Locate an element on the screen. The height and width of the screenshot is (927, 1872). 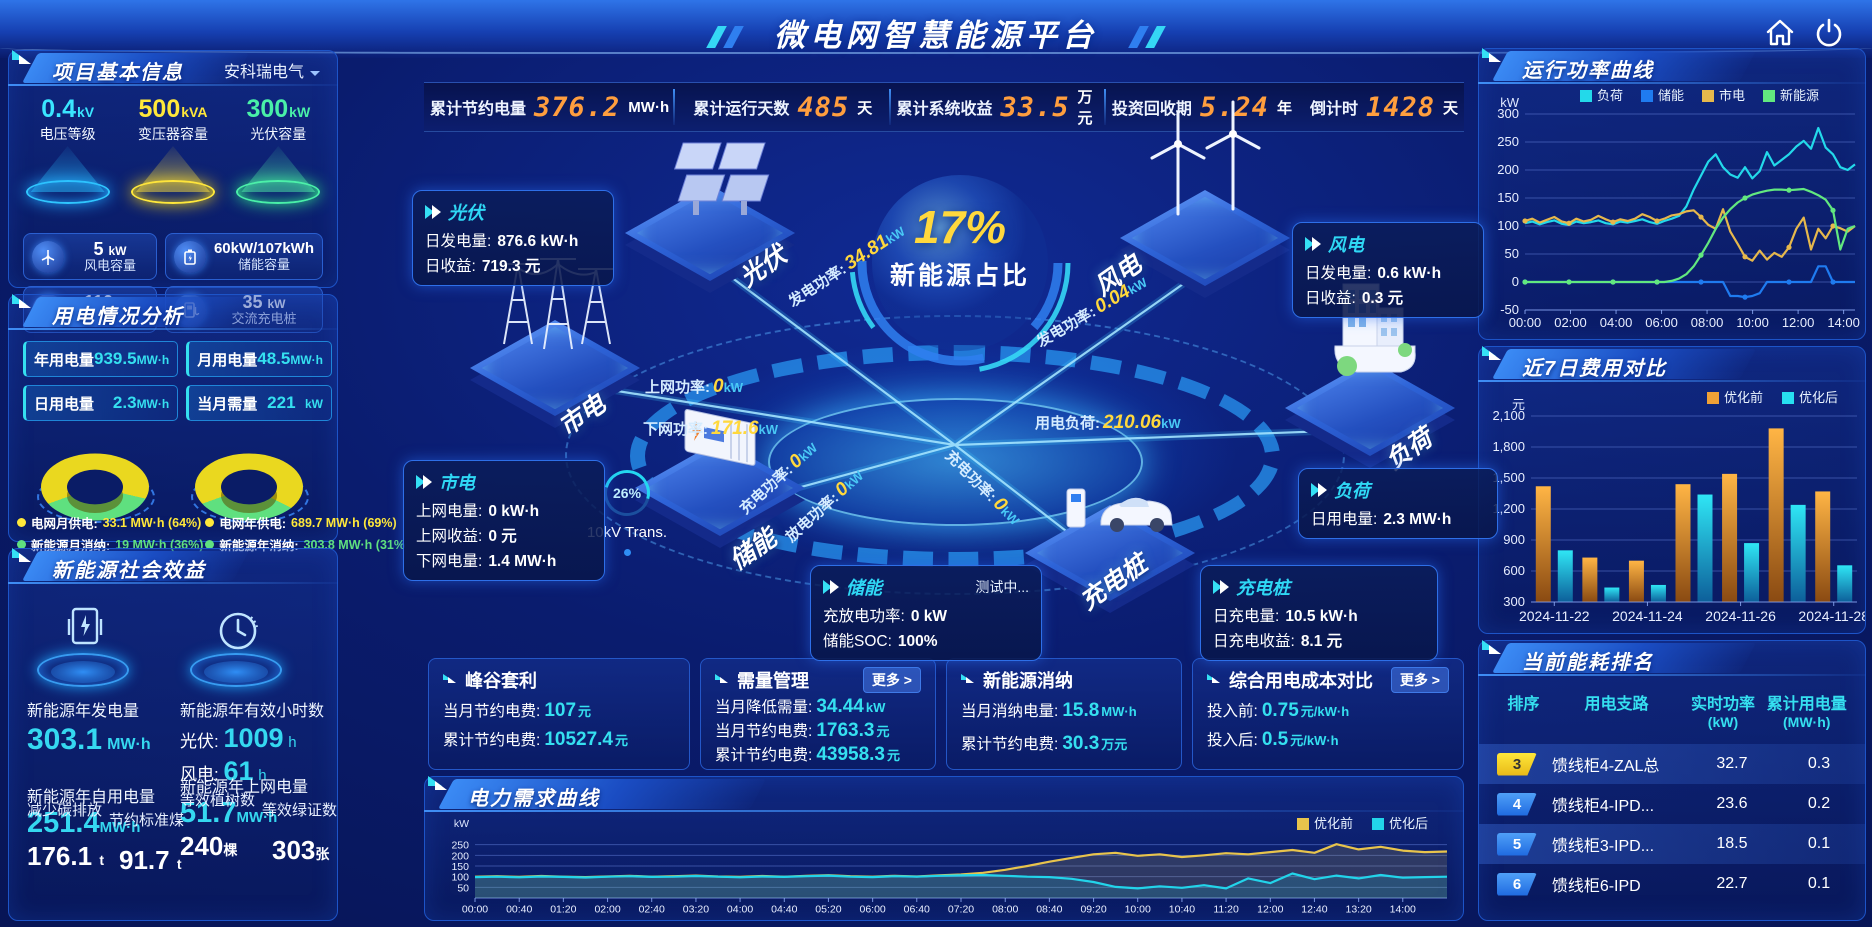
node-pv: 光伏 is located at coordinates (710, 217).